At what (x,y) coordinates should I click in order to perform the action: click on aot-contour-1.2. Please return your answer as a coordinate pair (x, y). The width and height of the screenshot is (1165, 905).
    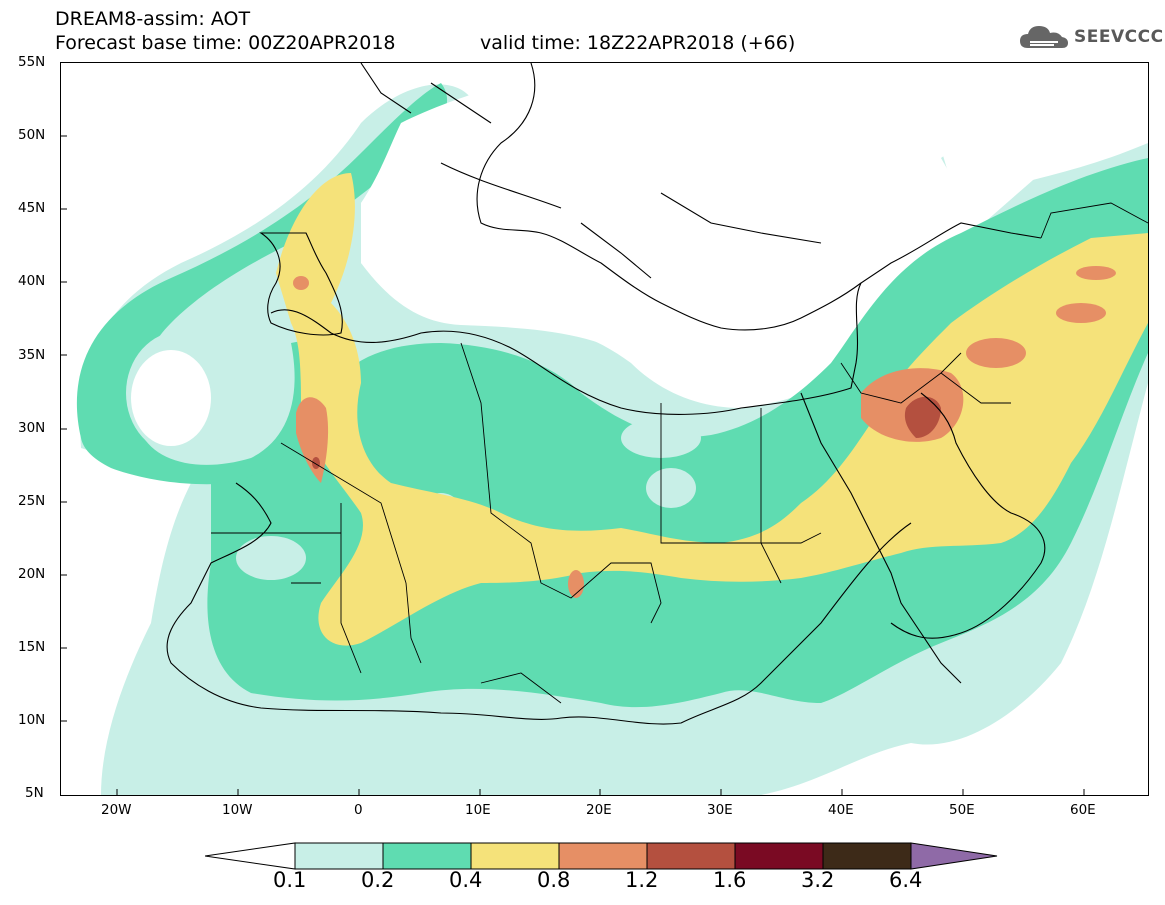
    Looking at the image, I should click on (626, 432).